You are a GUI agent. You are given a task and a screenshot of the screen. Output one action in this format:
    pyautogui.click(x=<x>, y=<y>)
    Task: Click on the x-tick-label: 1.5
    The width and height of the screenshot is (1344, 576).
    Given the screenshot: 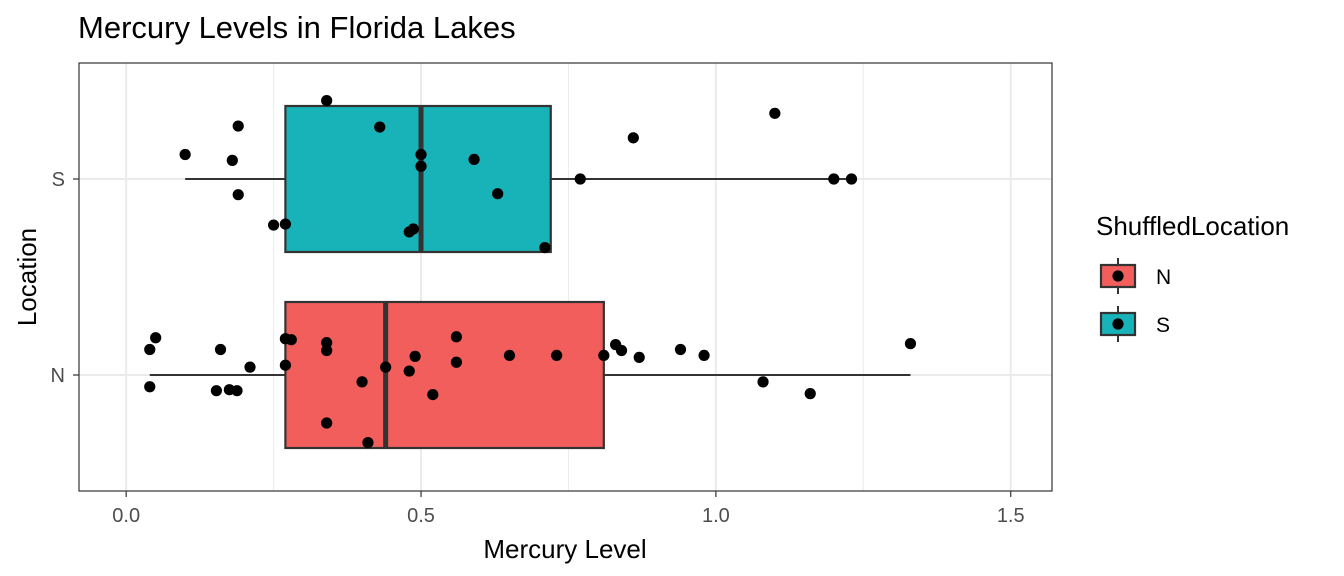 What is the action you would take?
    pyautogui.click(x=1011, y=516)
    